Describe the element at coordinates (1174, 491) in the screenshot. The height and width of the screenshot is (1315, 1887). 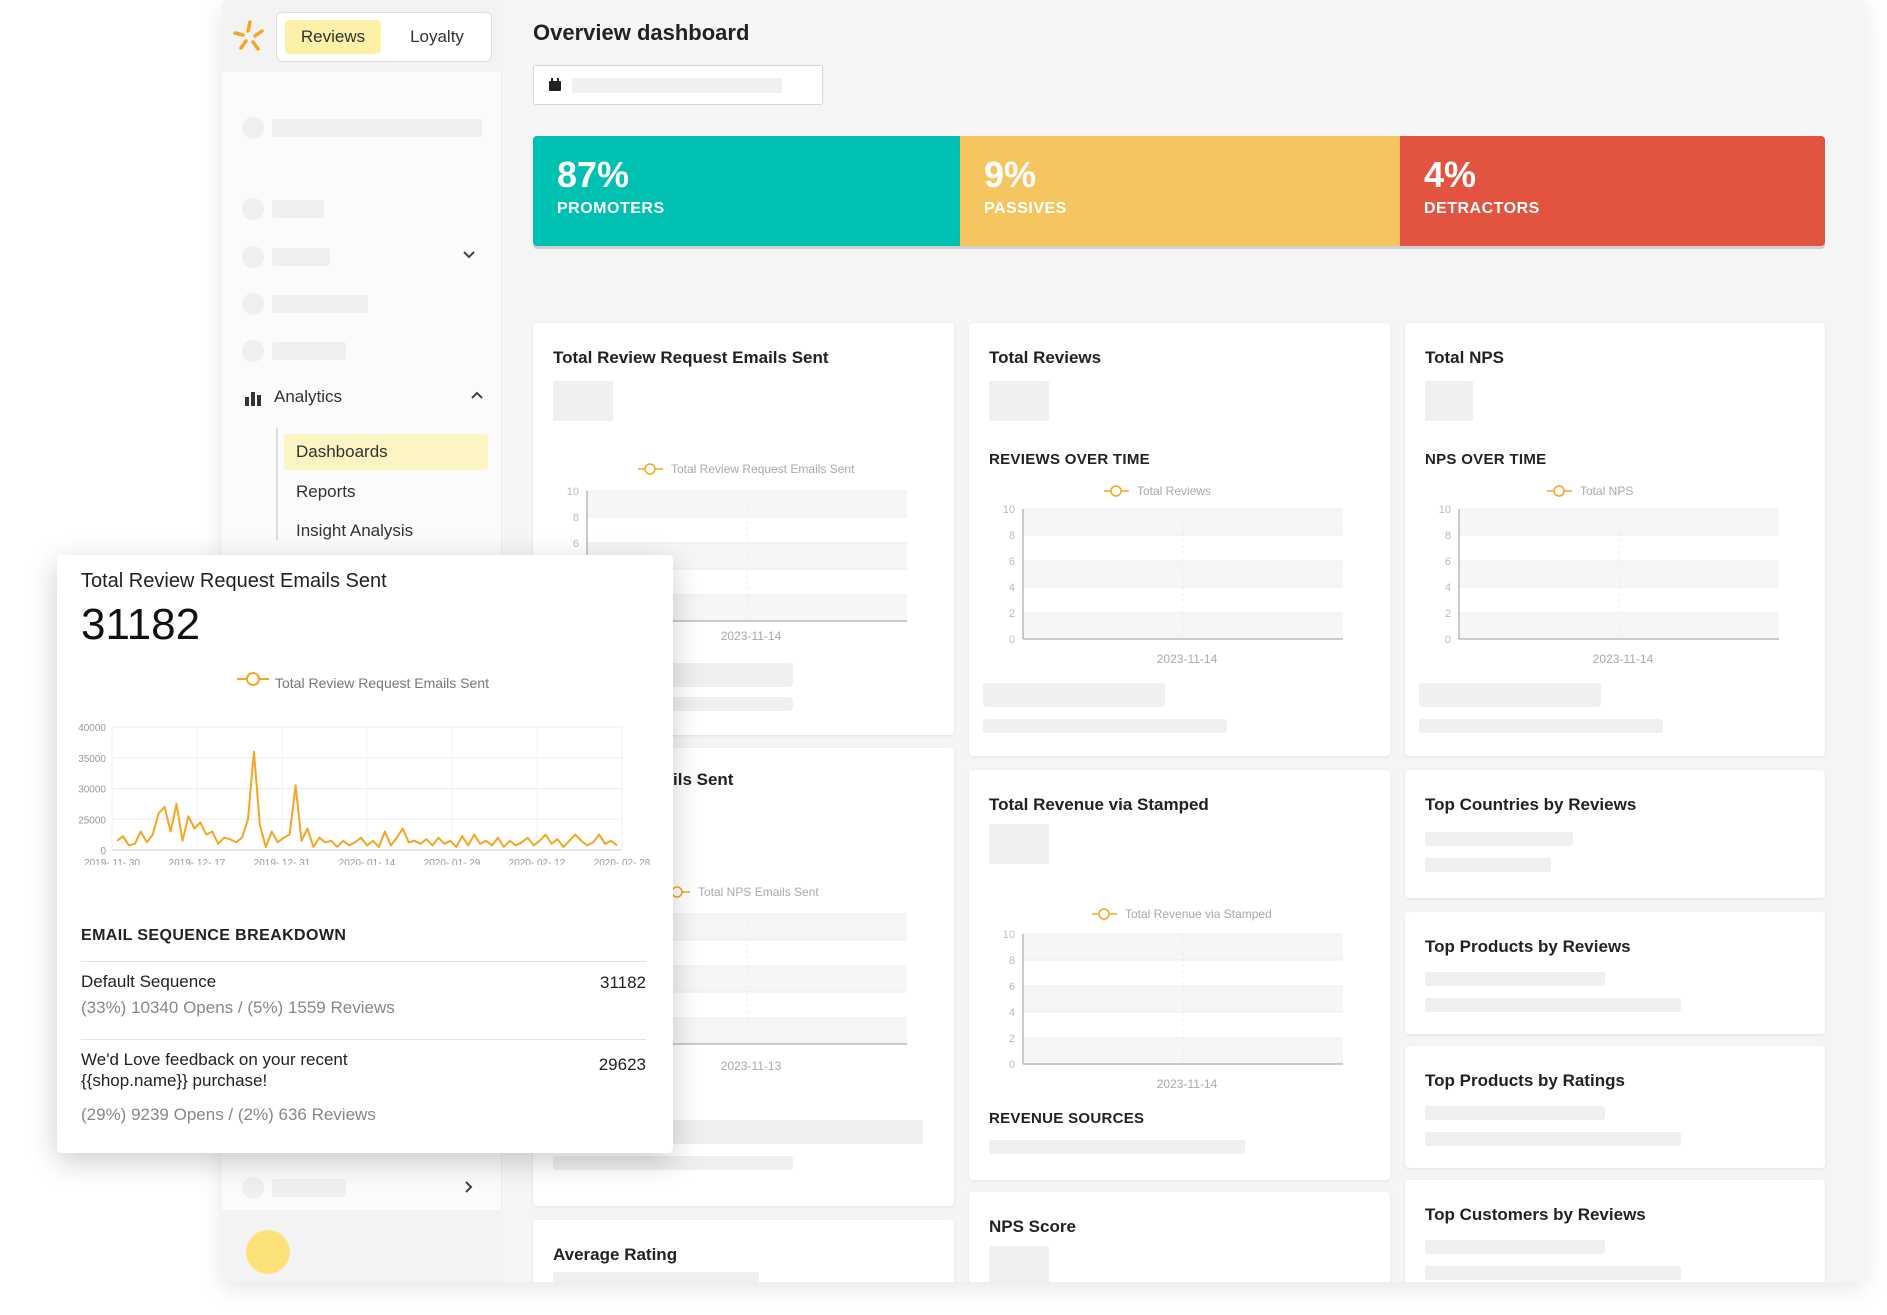
I see `chart-legend: Total Reviews` at that location.